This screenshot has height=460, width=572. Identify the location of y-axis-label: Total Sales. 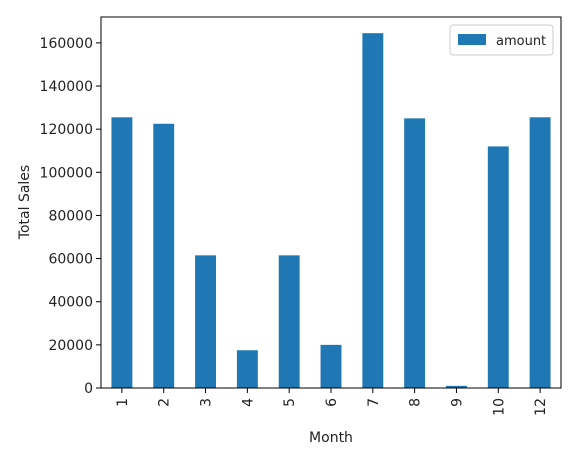
(25, 202).